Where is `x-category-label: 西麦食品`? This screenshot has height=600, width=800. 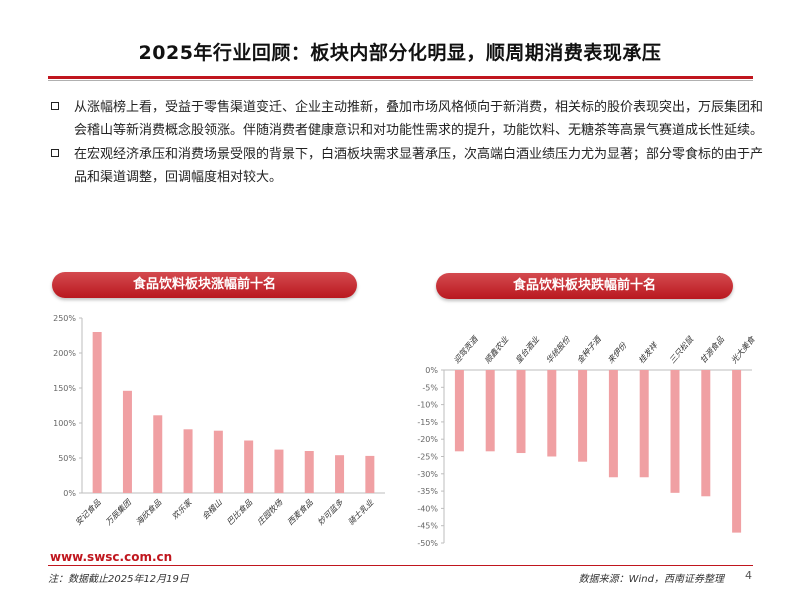
x-category-label: 西麦食品 is located at coordinates (301, 512).